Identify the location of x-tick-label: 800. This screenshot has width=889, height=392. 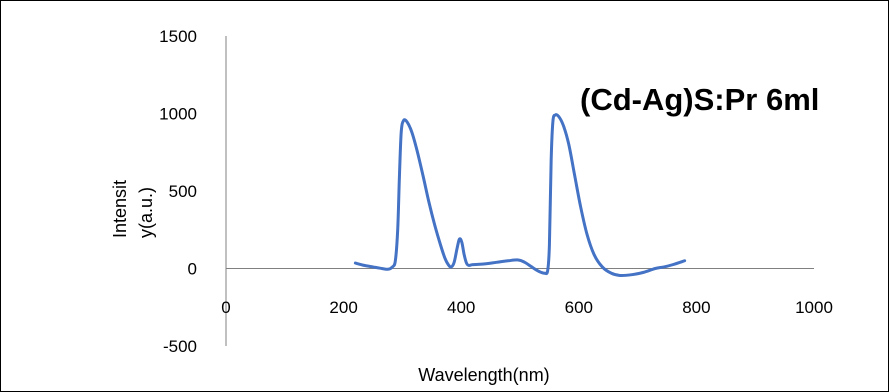
(696, 307).